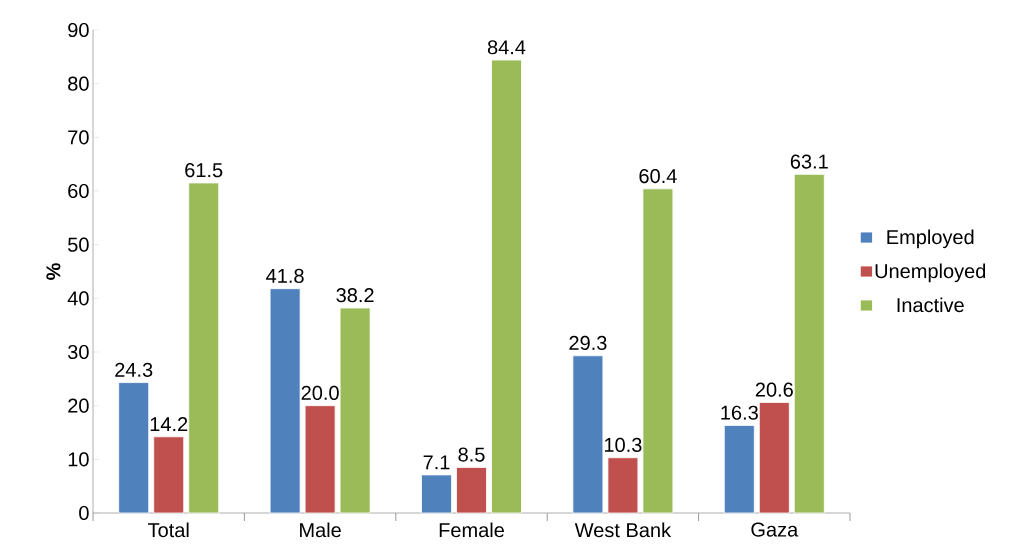  I want to click on y-tick-label: 50, so click(78, 244).